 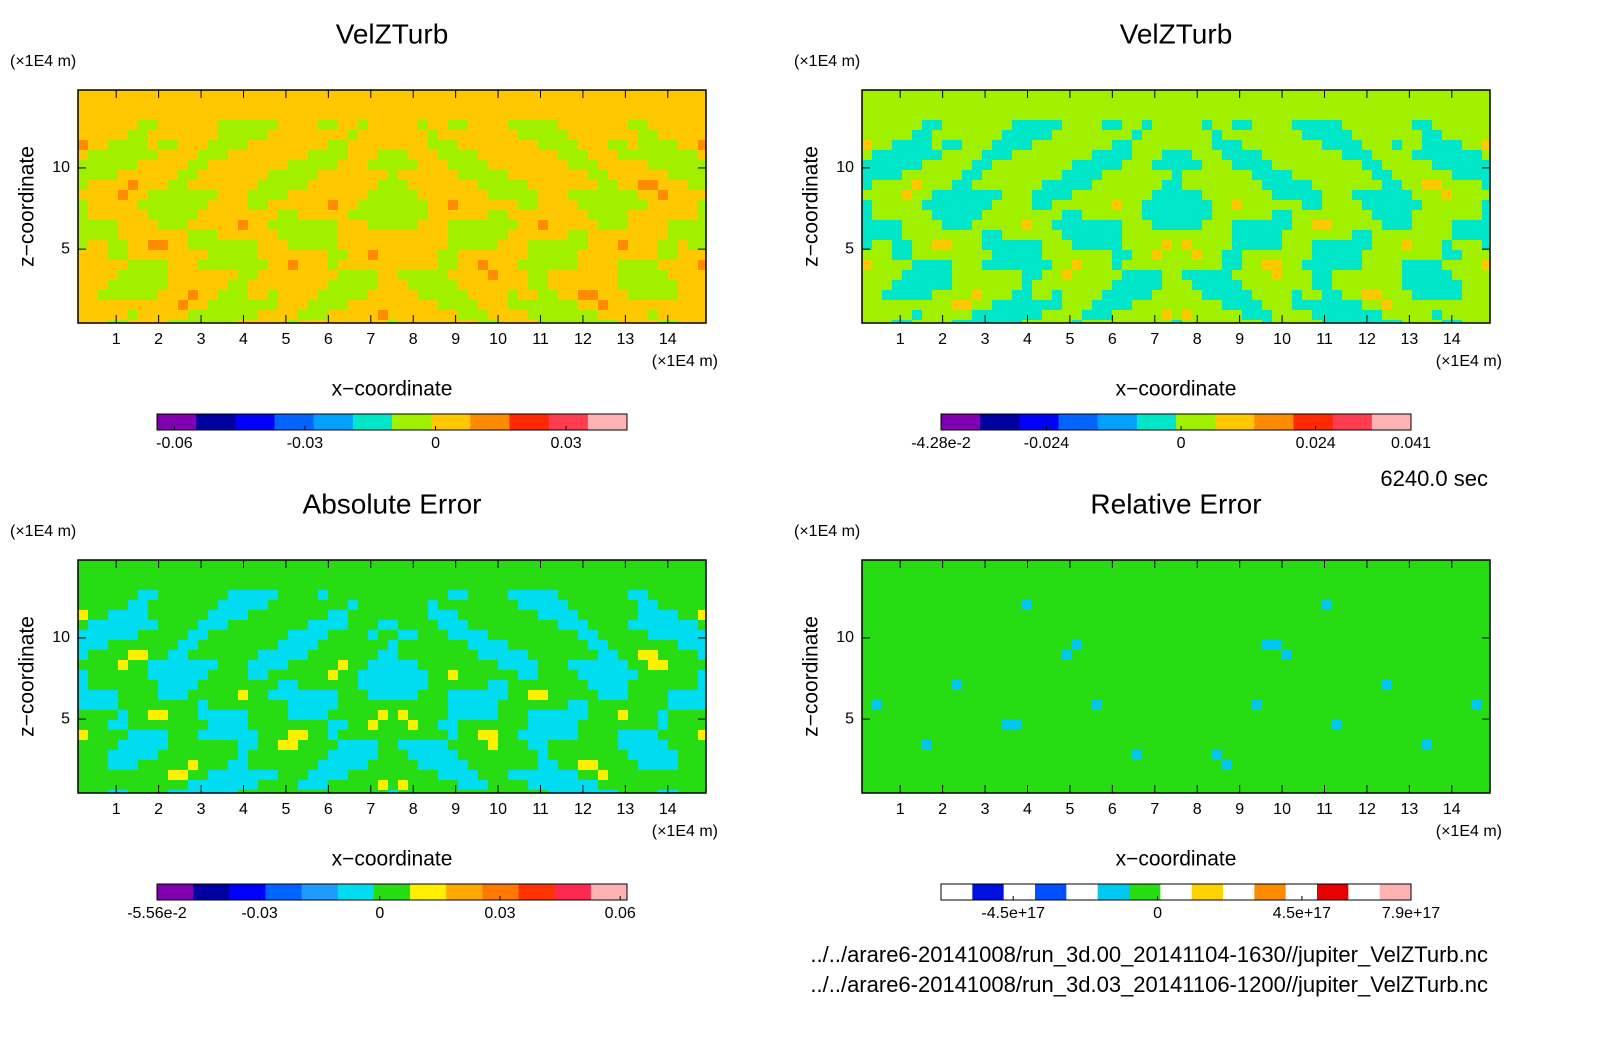 What do you see at coordinates (43, 531) in the screenshot?
I see `y-unit: (×1E4 m)` at bounding box center [43, 531].